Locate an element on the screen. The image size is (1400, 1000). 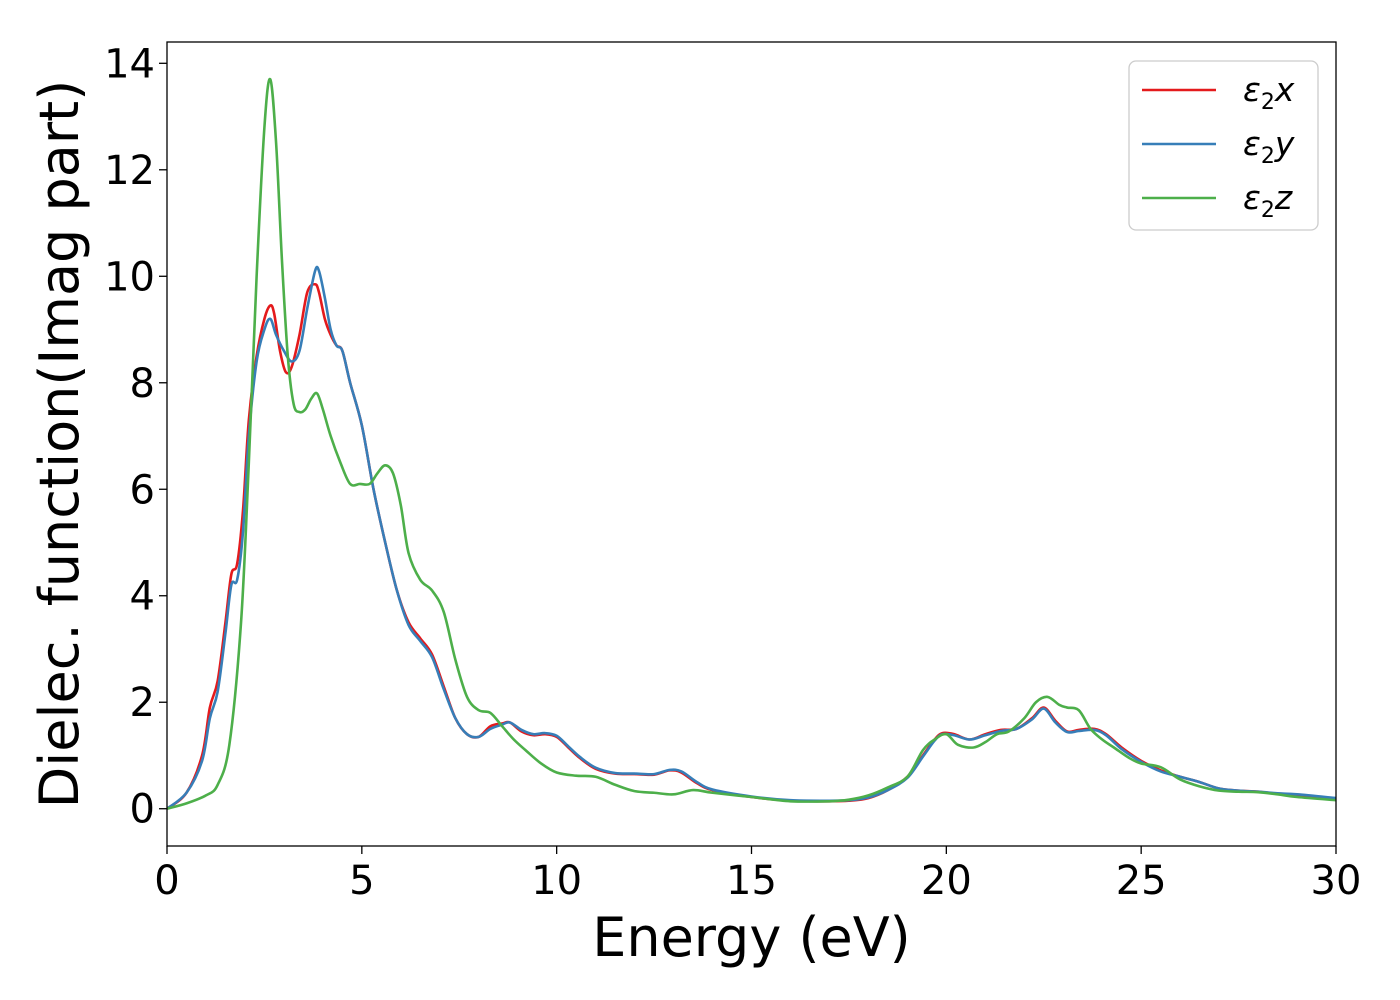
x-axis-ticks: 0 5 10 15 20 25 30 is located at coordinates (757, 875).